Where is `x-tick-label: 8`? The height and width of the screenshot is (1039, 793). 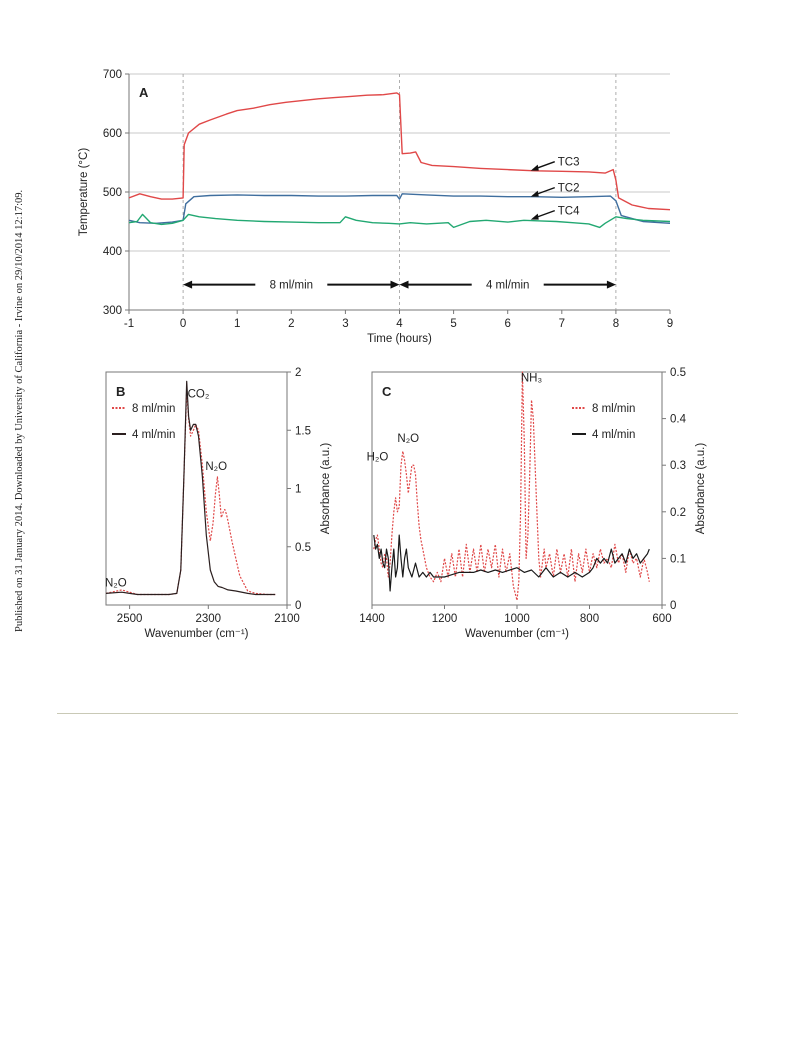
x-tick-label: 8 is located at coordinates (616, 324).